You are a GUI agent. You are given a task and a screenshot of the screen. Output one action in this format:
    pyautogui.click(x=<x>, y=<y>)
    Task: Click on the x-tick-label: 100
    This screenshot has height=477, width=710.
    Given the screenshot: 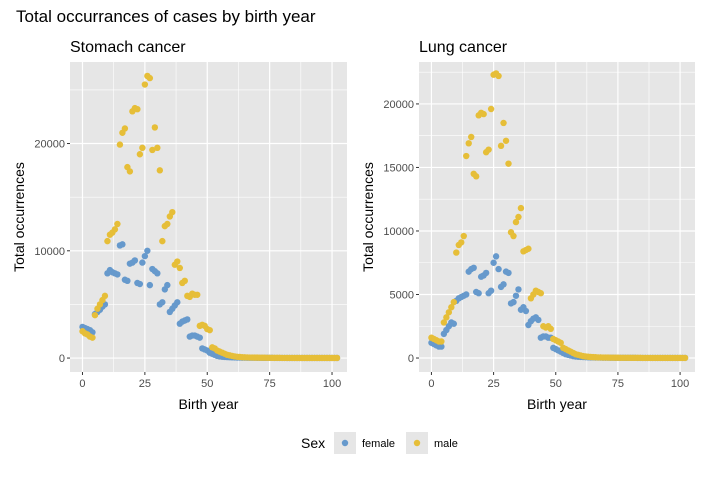 What is the action you would take?
    pyautogui.click(x=680, y=384)
    